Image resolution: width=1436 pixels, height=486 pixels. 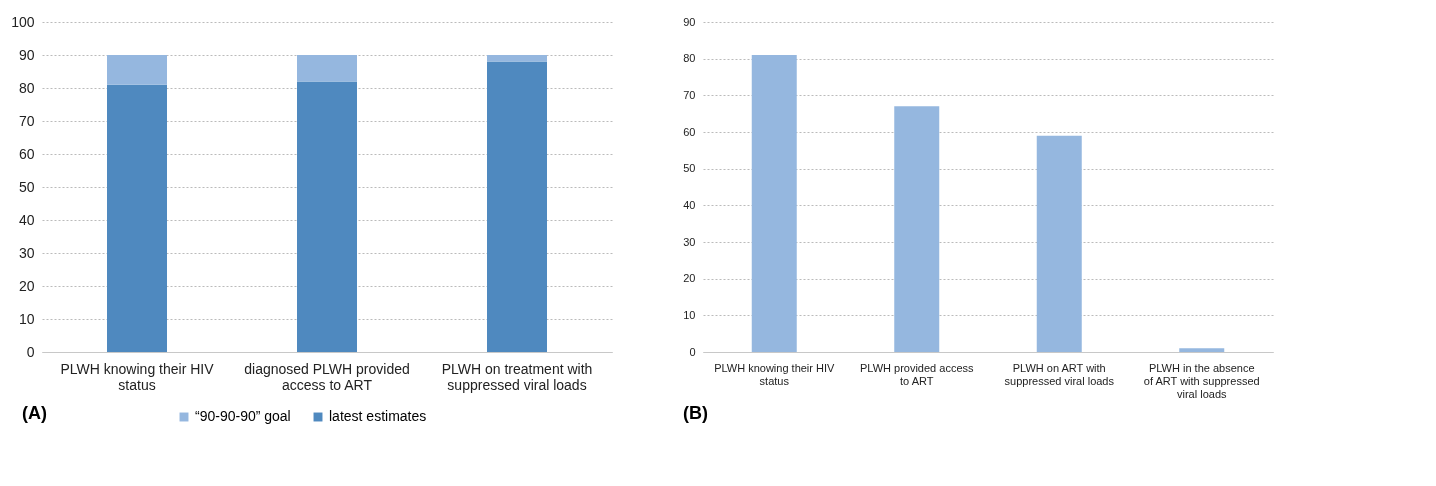 I want to click on x-tick-label: PLWH provided access to ART, so click(x=916, y=374).